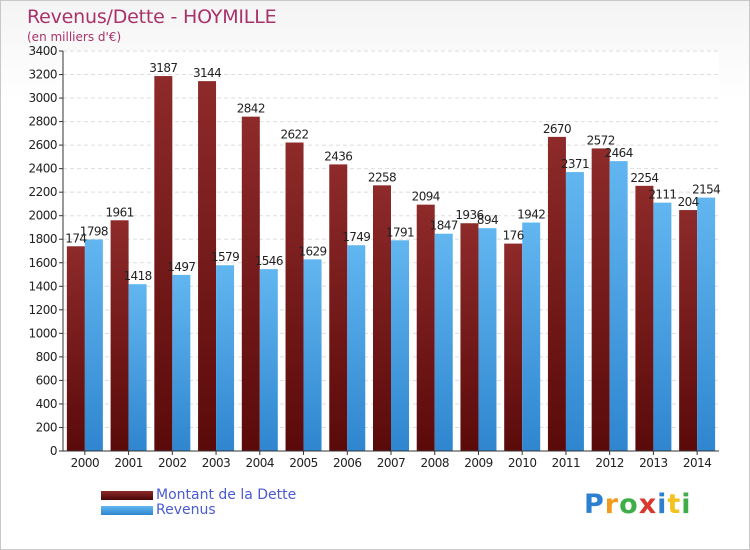 This screenshot has width=750, height=550. I want to click on value-label-revenus-2011: 2371, so click(575, 164).